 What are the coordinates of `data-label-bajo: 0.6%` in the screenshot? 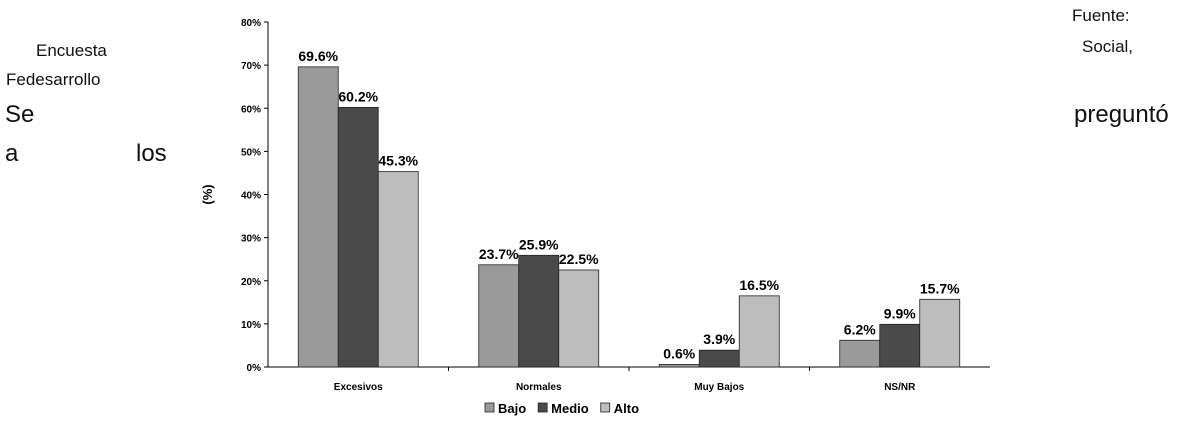 It's located at (679, 353).